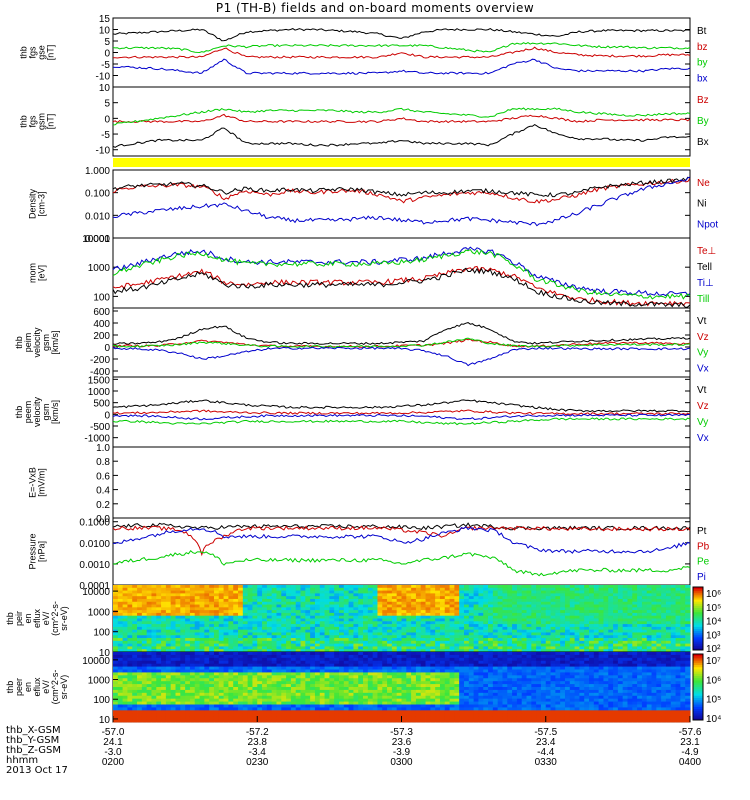 This screenshot has width=750, height=800. I want to click on y-tick-label: -5, so click(105, 135).